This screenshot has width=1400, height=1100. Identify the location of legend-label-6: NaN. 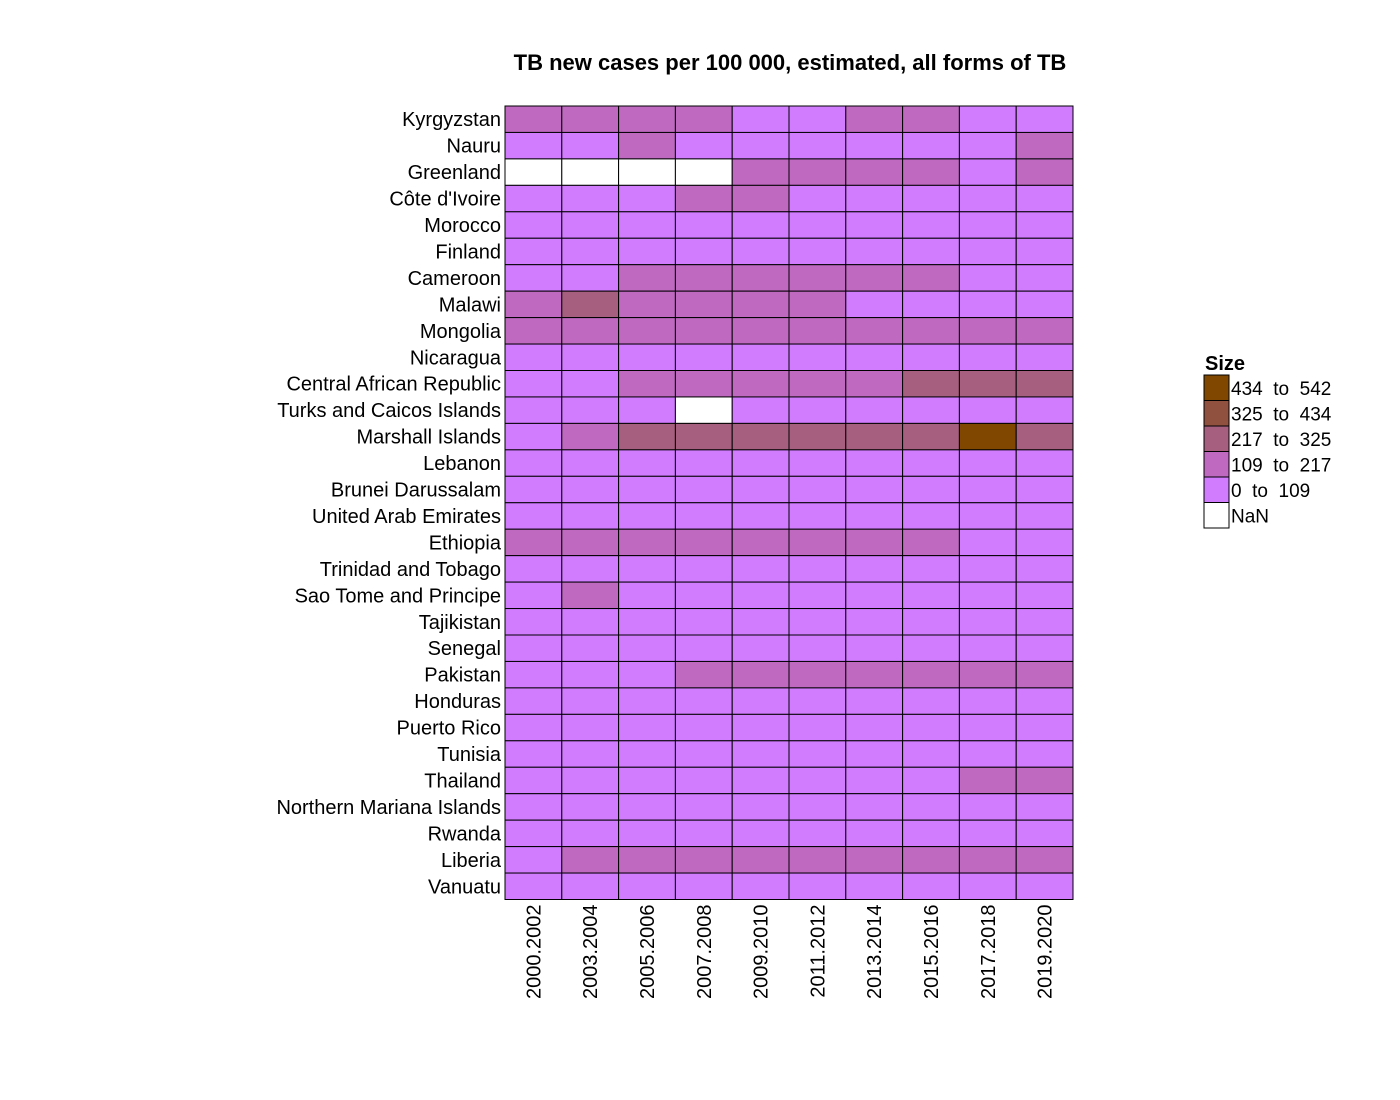
(1250, 516).